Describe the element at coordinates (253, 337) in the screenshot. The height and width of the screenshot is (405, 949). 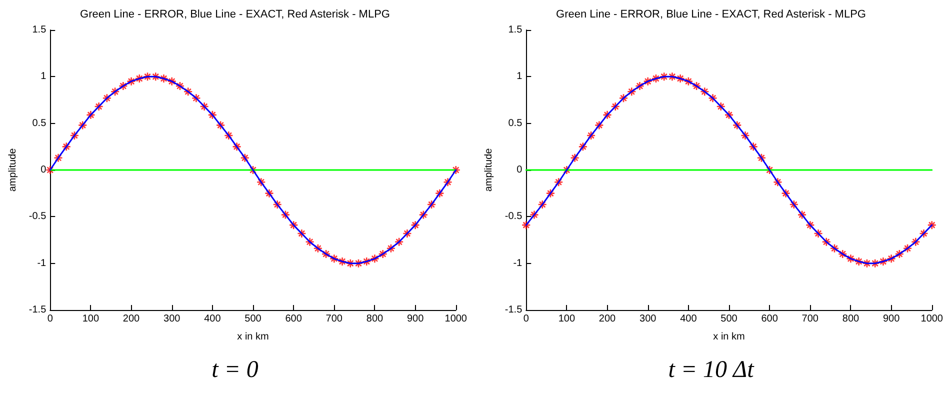
I see `x-axis-title: x in km` at that location.